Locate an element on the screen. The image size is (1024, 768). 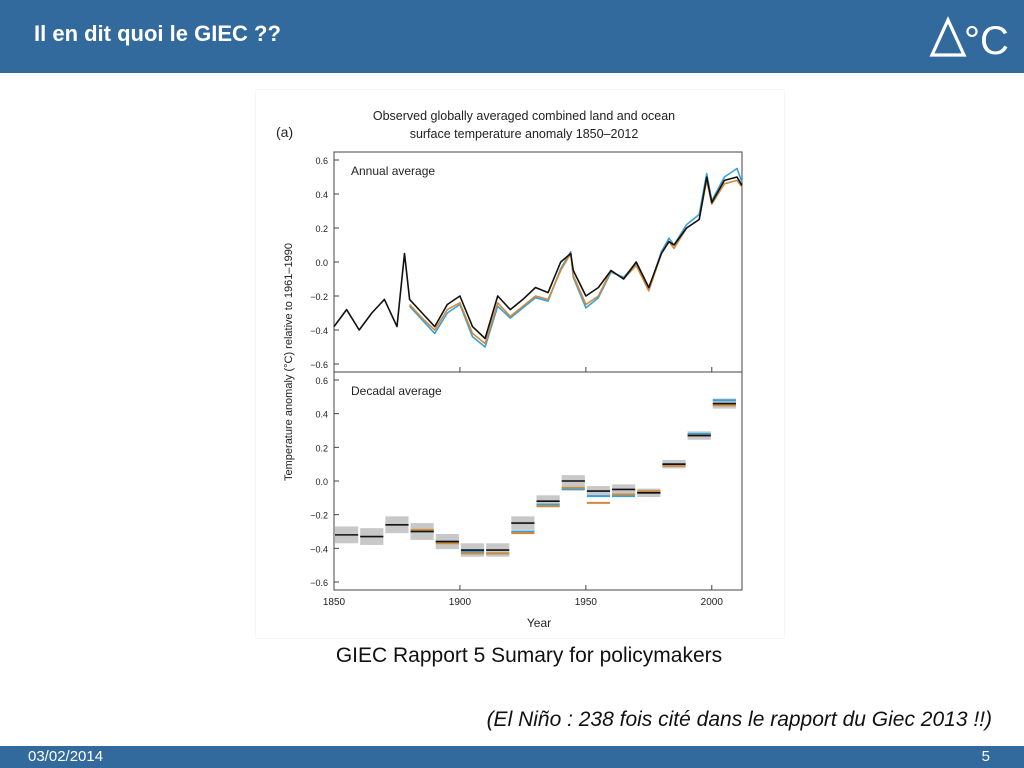
annual-panel-label: Annual average is located at coordinates (393, 171).